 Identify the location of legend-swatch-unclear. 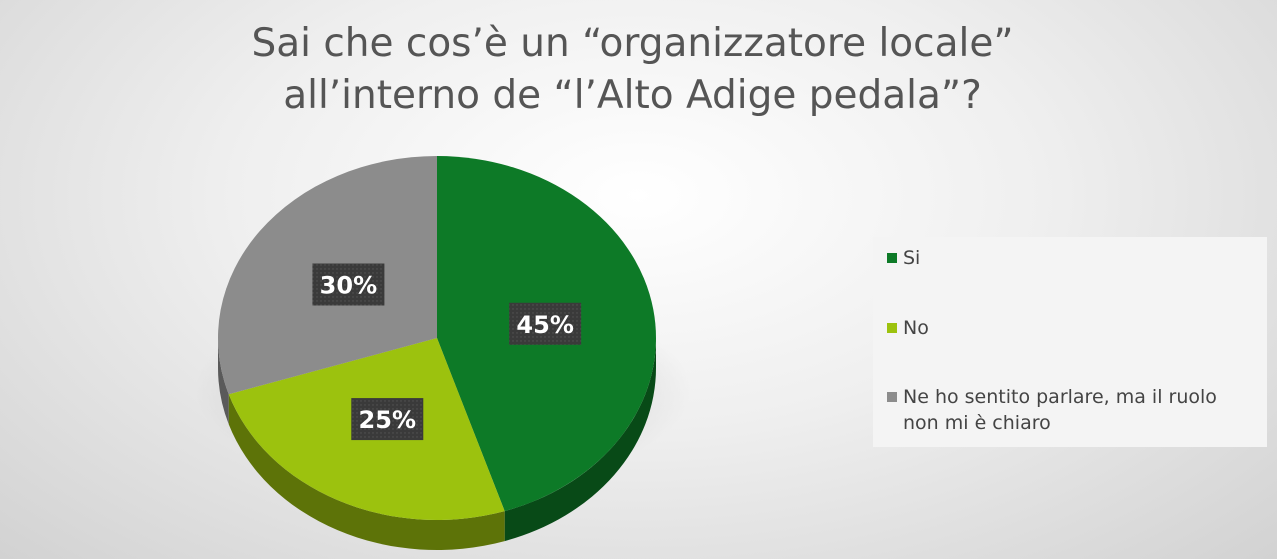
(892, 397).